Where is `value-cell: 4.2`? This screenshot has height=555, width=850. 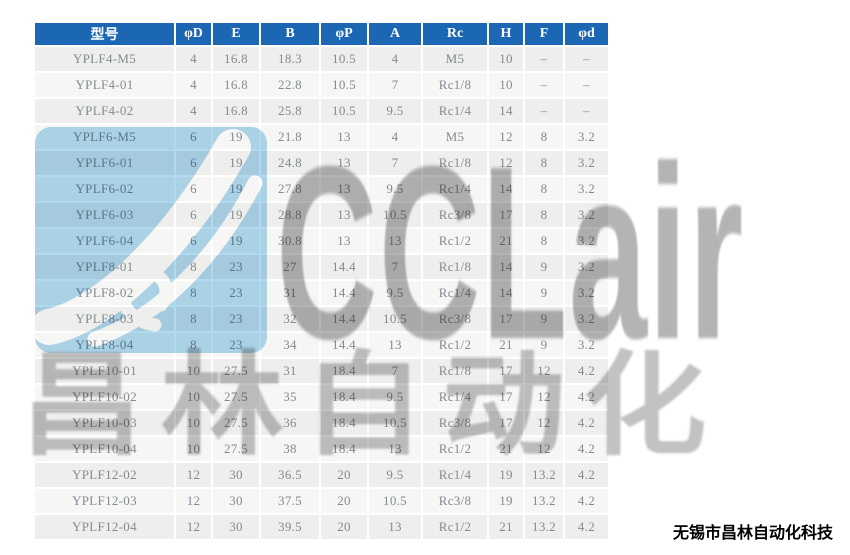
value-cell: 4.2 is located at coordinates (586, 501).